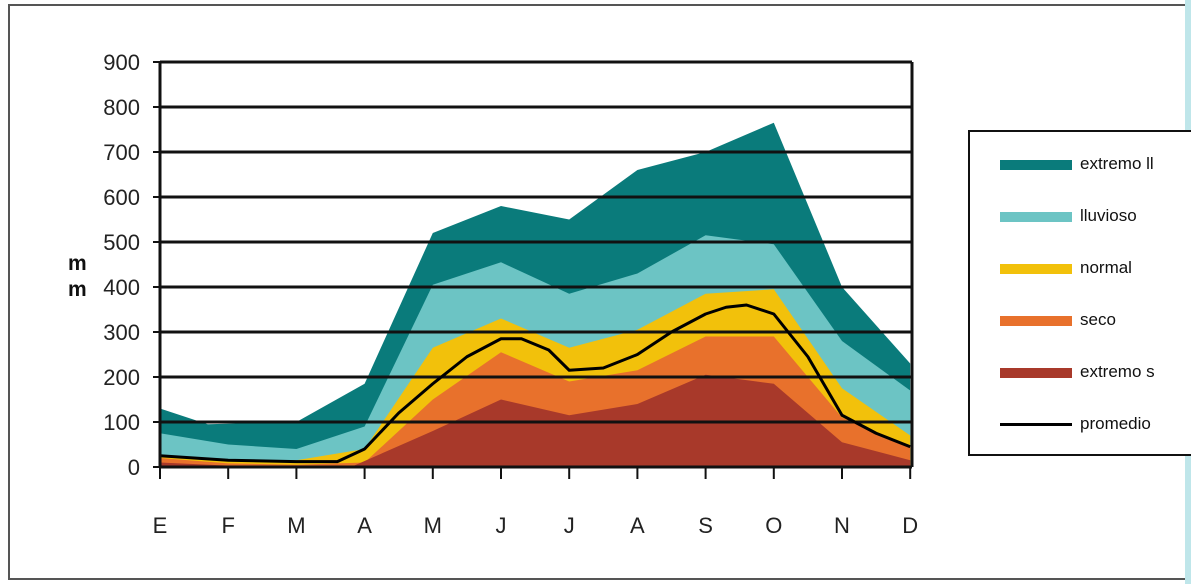 Image resolution: width=1191 pixels, height=584 pixels. Describe the element at coordinates (121, 197) in the screenshot. I see `y-tick-label: 600` at that location.